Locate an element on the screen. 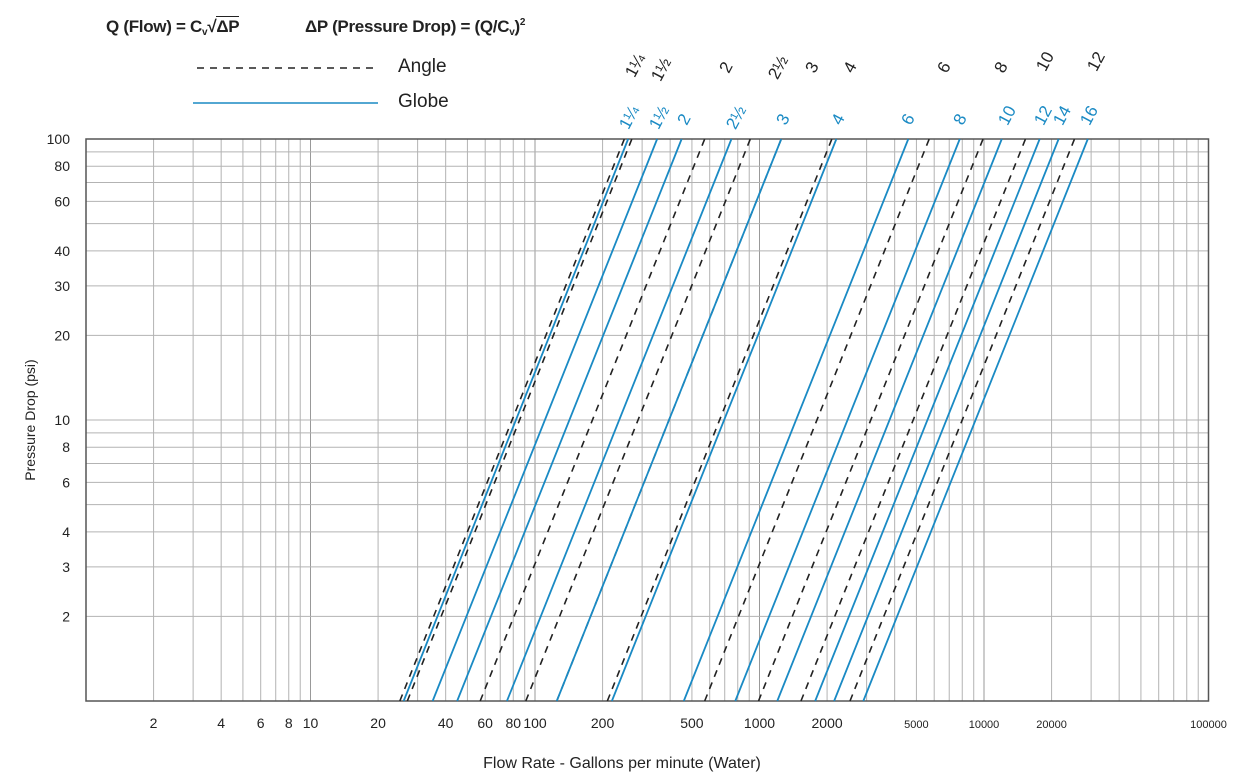 The image size is (1233, 778). angle-size-label: 12 is located at coordinates (1096, 62).